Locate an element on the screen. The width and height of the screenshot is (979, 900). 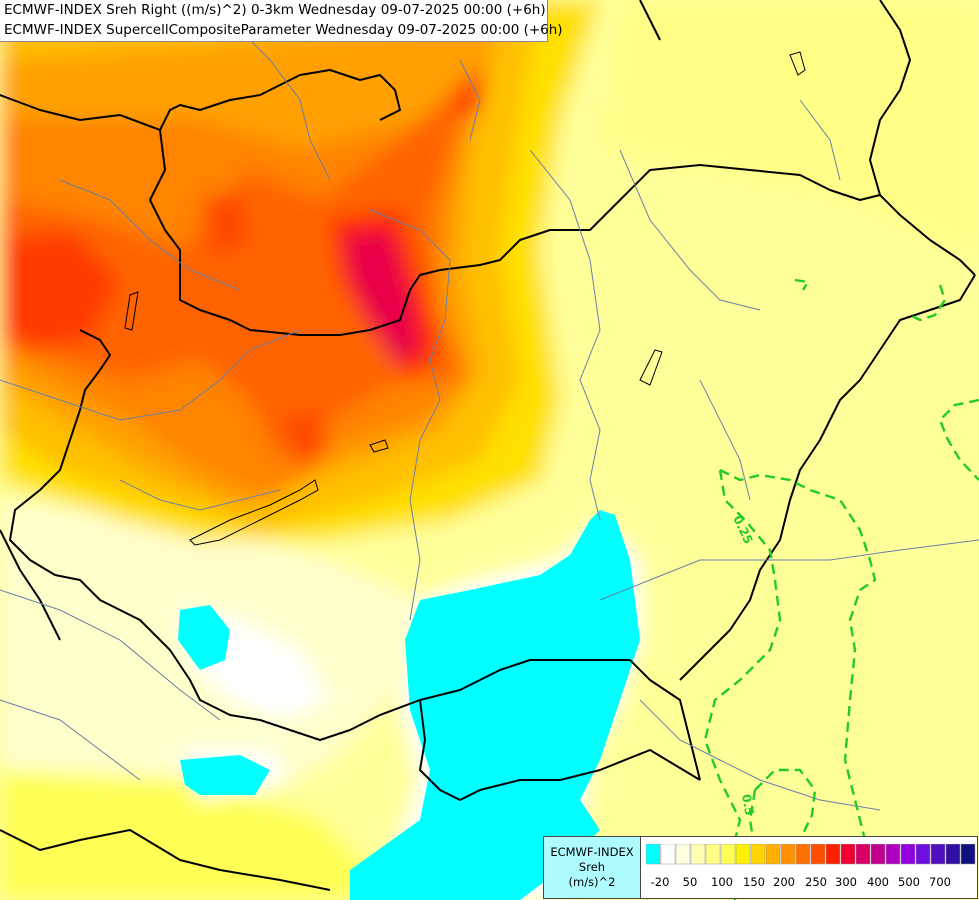
legend-tick: 500 is located at coordinates (909, 882).